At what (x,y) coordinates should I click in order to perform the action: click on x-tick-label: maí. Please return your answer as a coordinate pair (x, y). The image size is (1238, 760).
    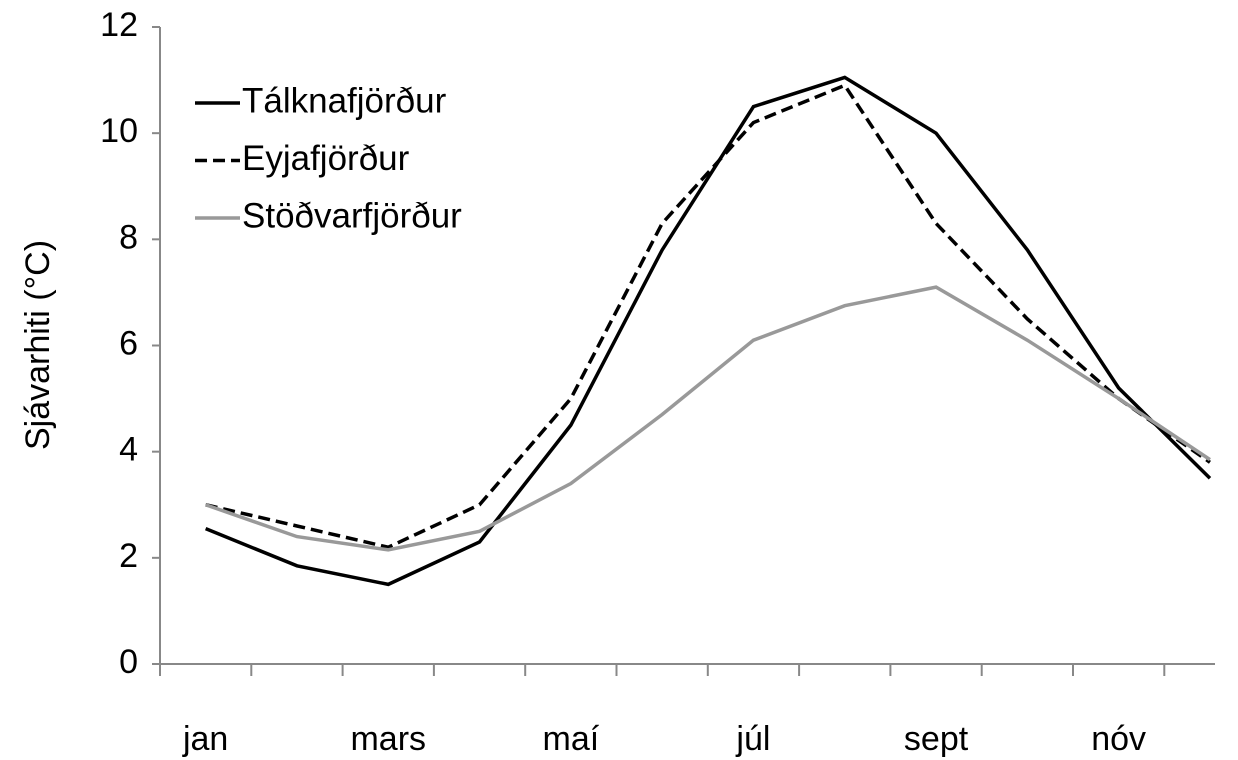
    Looking at the image, I should click on (571, 739).